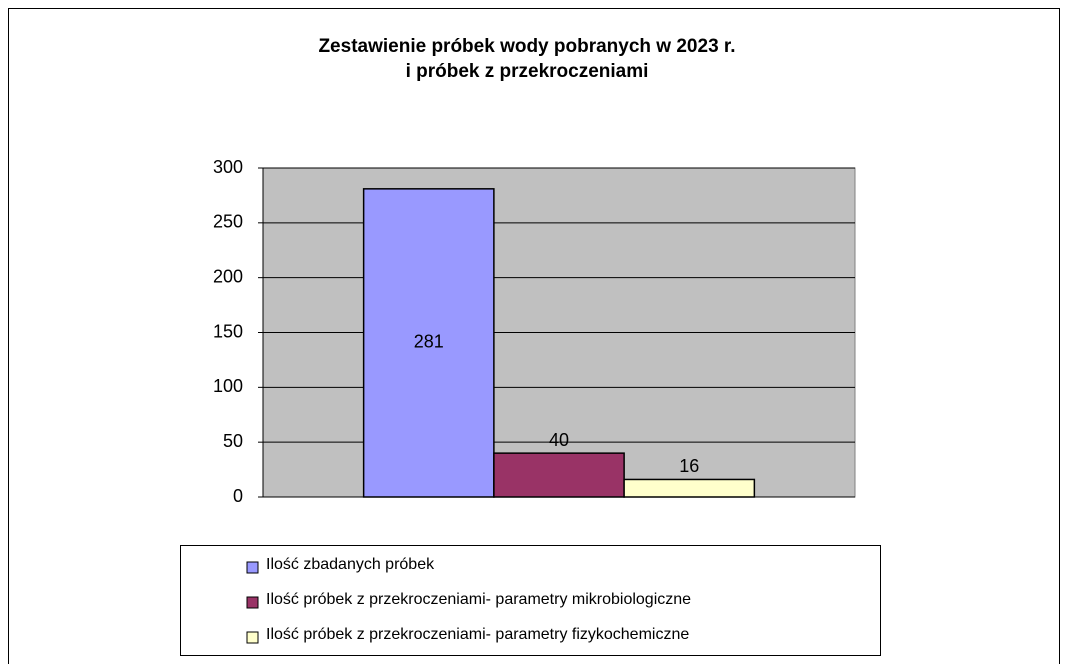 This screenshot has height=664, width=1067. I want to click on y-tick-label: 50, so click(233, 441).